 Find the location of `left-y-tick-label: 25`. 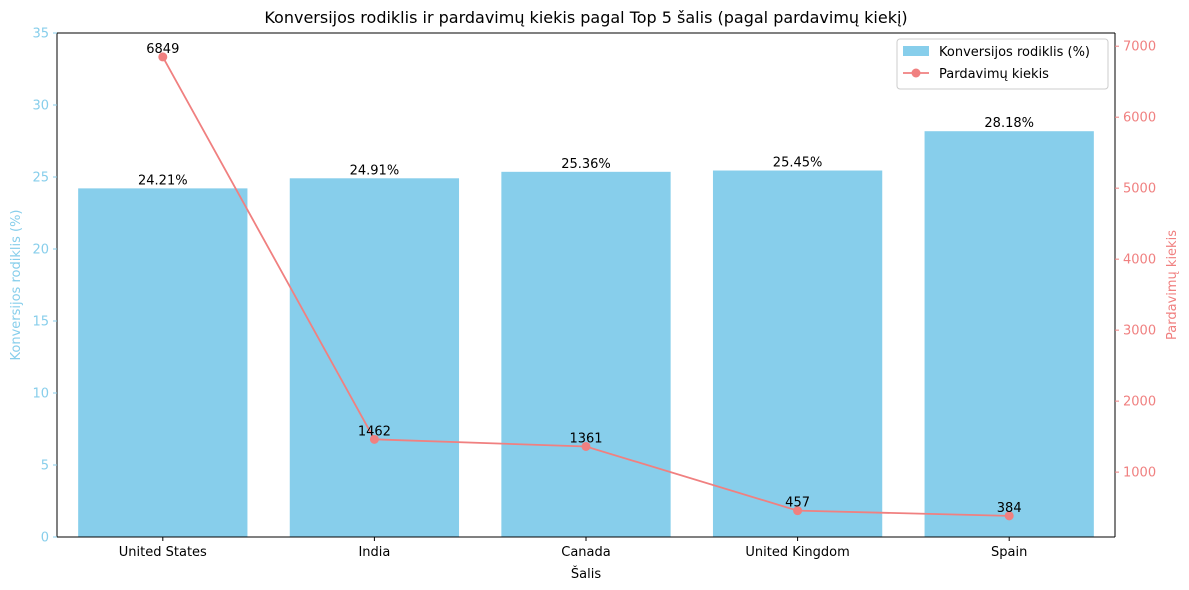

left-y-tick-label: 25 is located at coordinates (40, 178).